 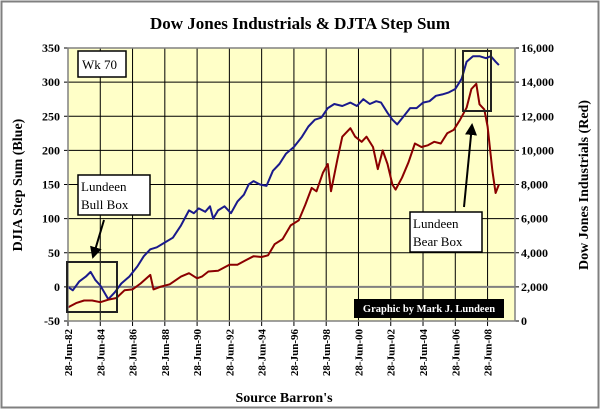 What do you see at coordinates (424, 353) in the screenshot?
I see `x-tick-label: 28-Jun-04` at bounding box center [424, 353].